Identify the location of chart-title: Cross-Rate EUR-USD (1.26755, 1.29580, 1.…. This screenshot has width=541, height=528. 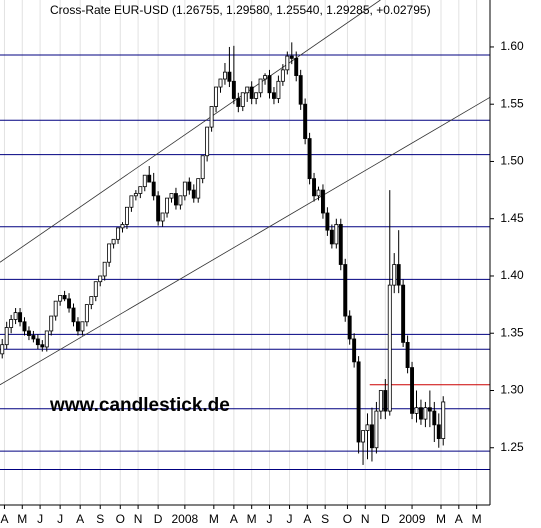
(240, 10).